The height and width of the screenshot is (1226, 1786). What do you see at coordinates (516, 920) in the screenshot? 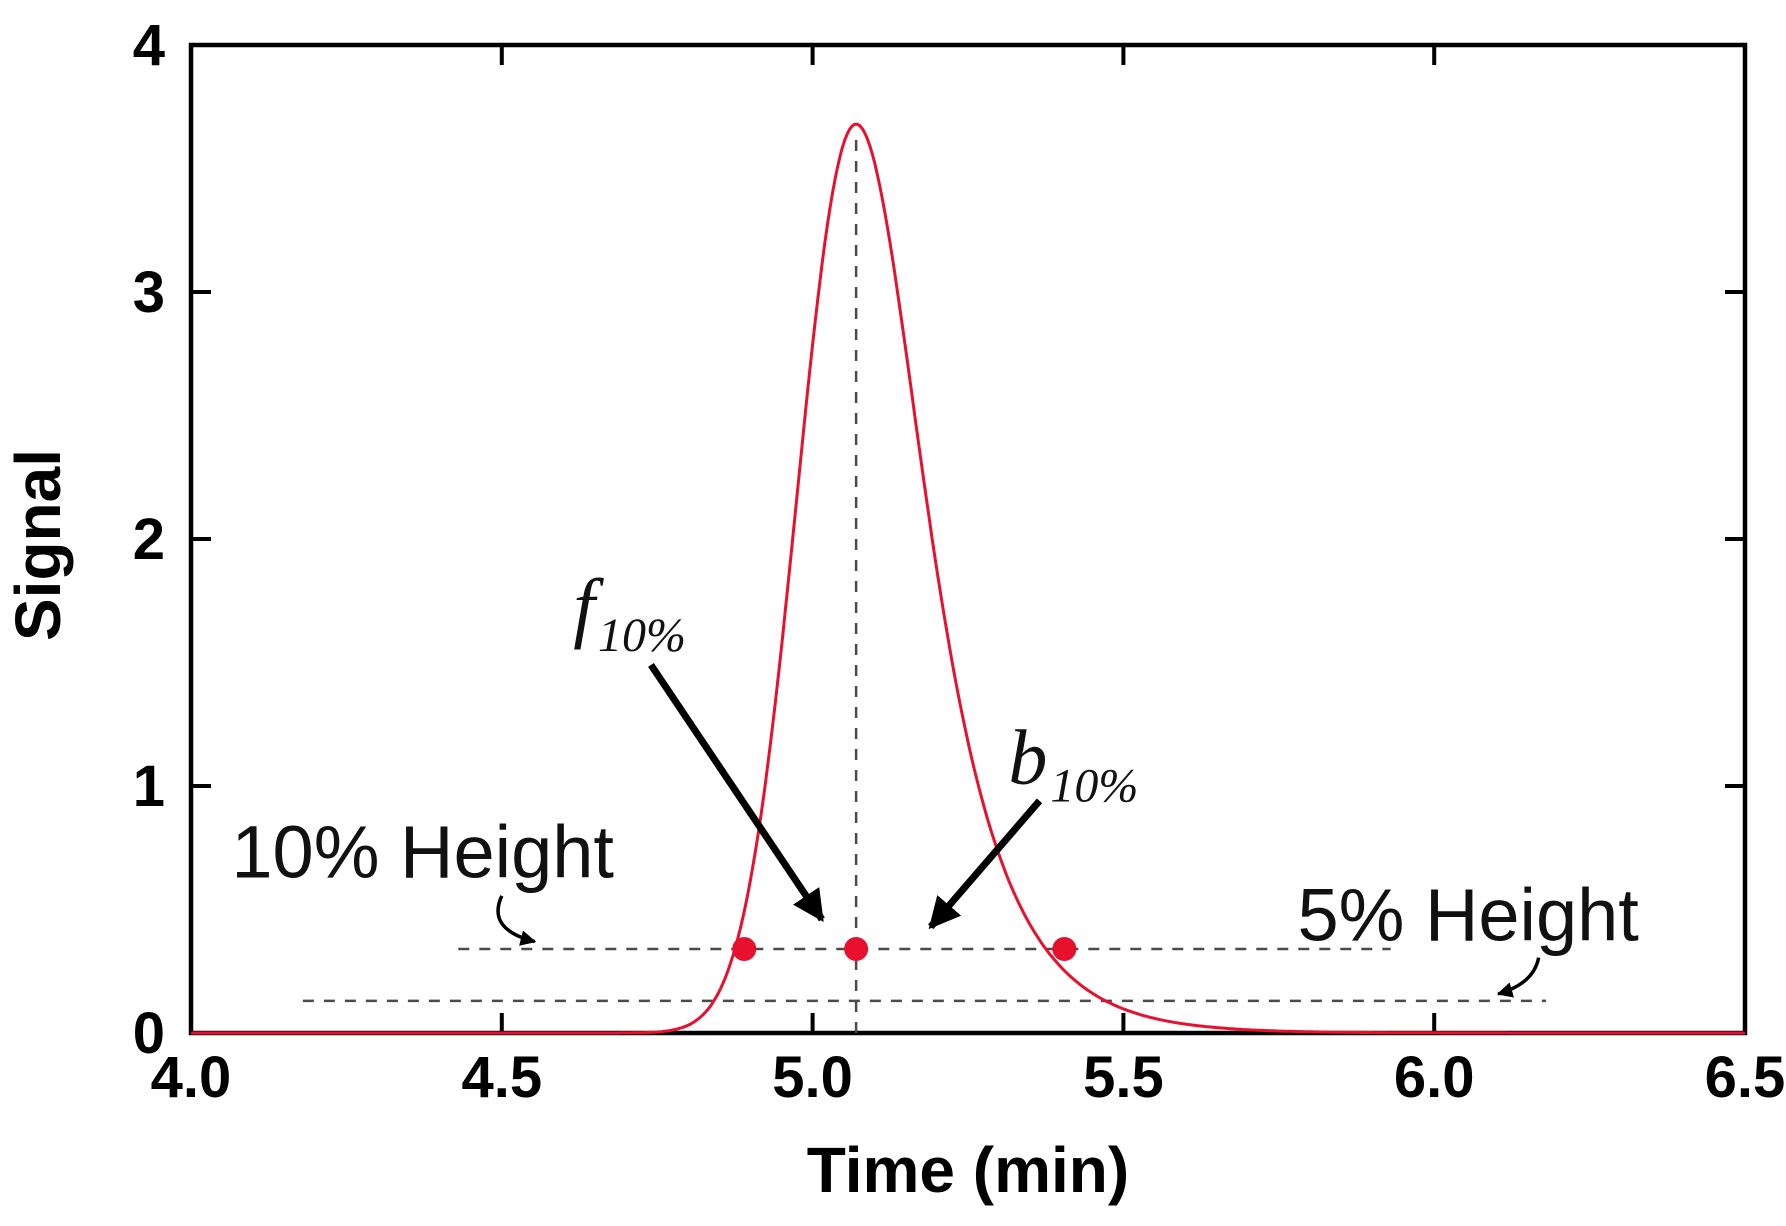
I see `h10-arrow` at bounding box center [516, 920].